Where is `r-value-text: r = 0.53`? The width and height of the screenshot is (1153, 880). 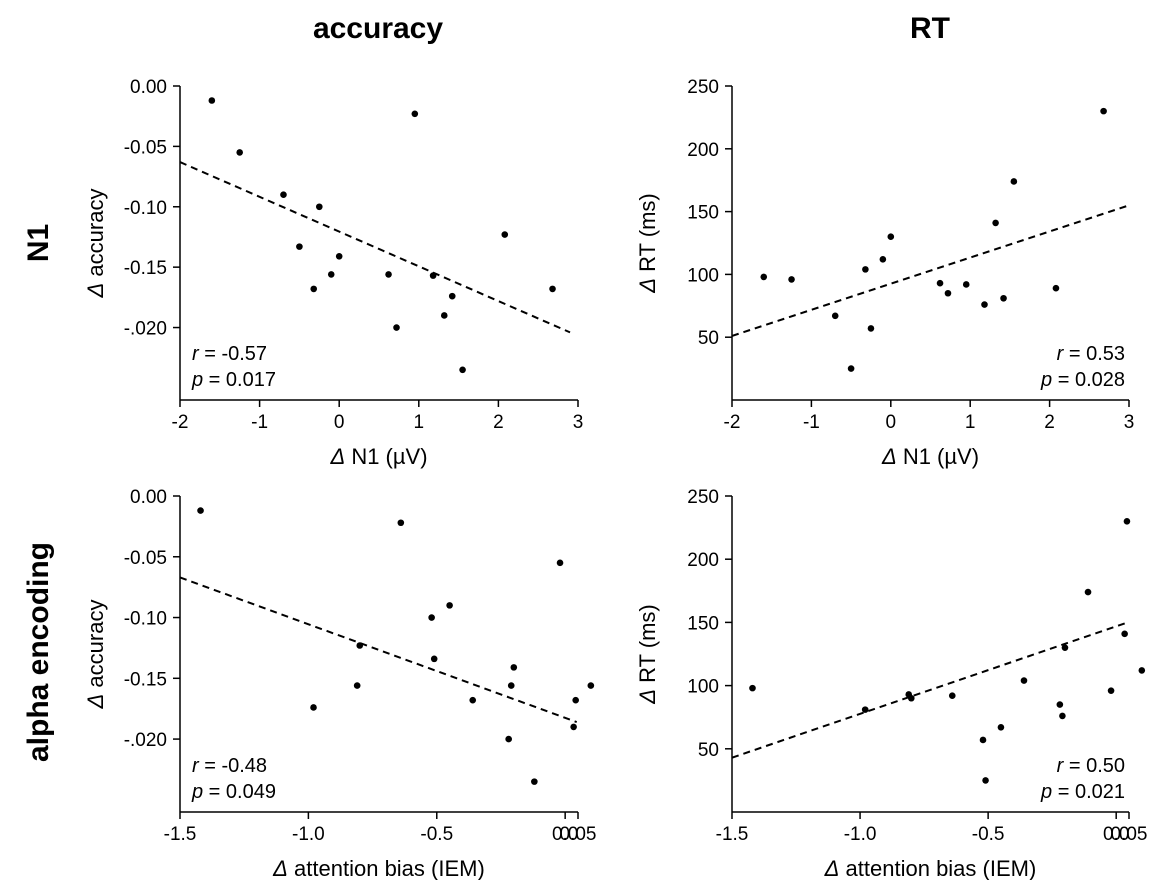 r-value-text: r = 0.53 is located at coordinates (1091, 354).